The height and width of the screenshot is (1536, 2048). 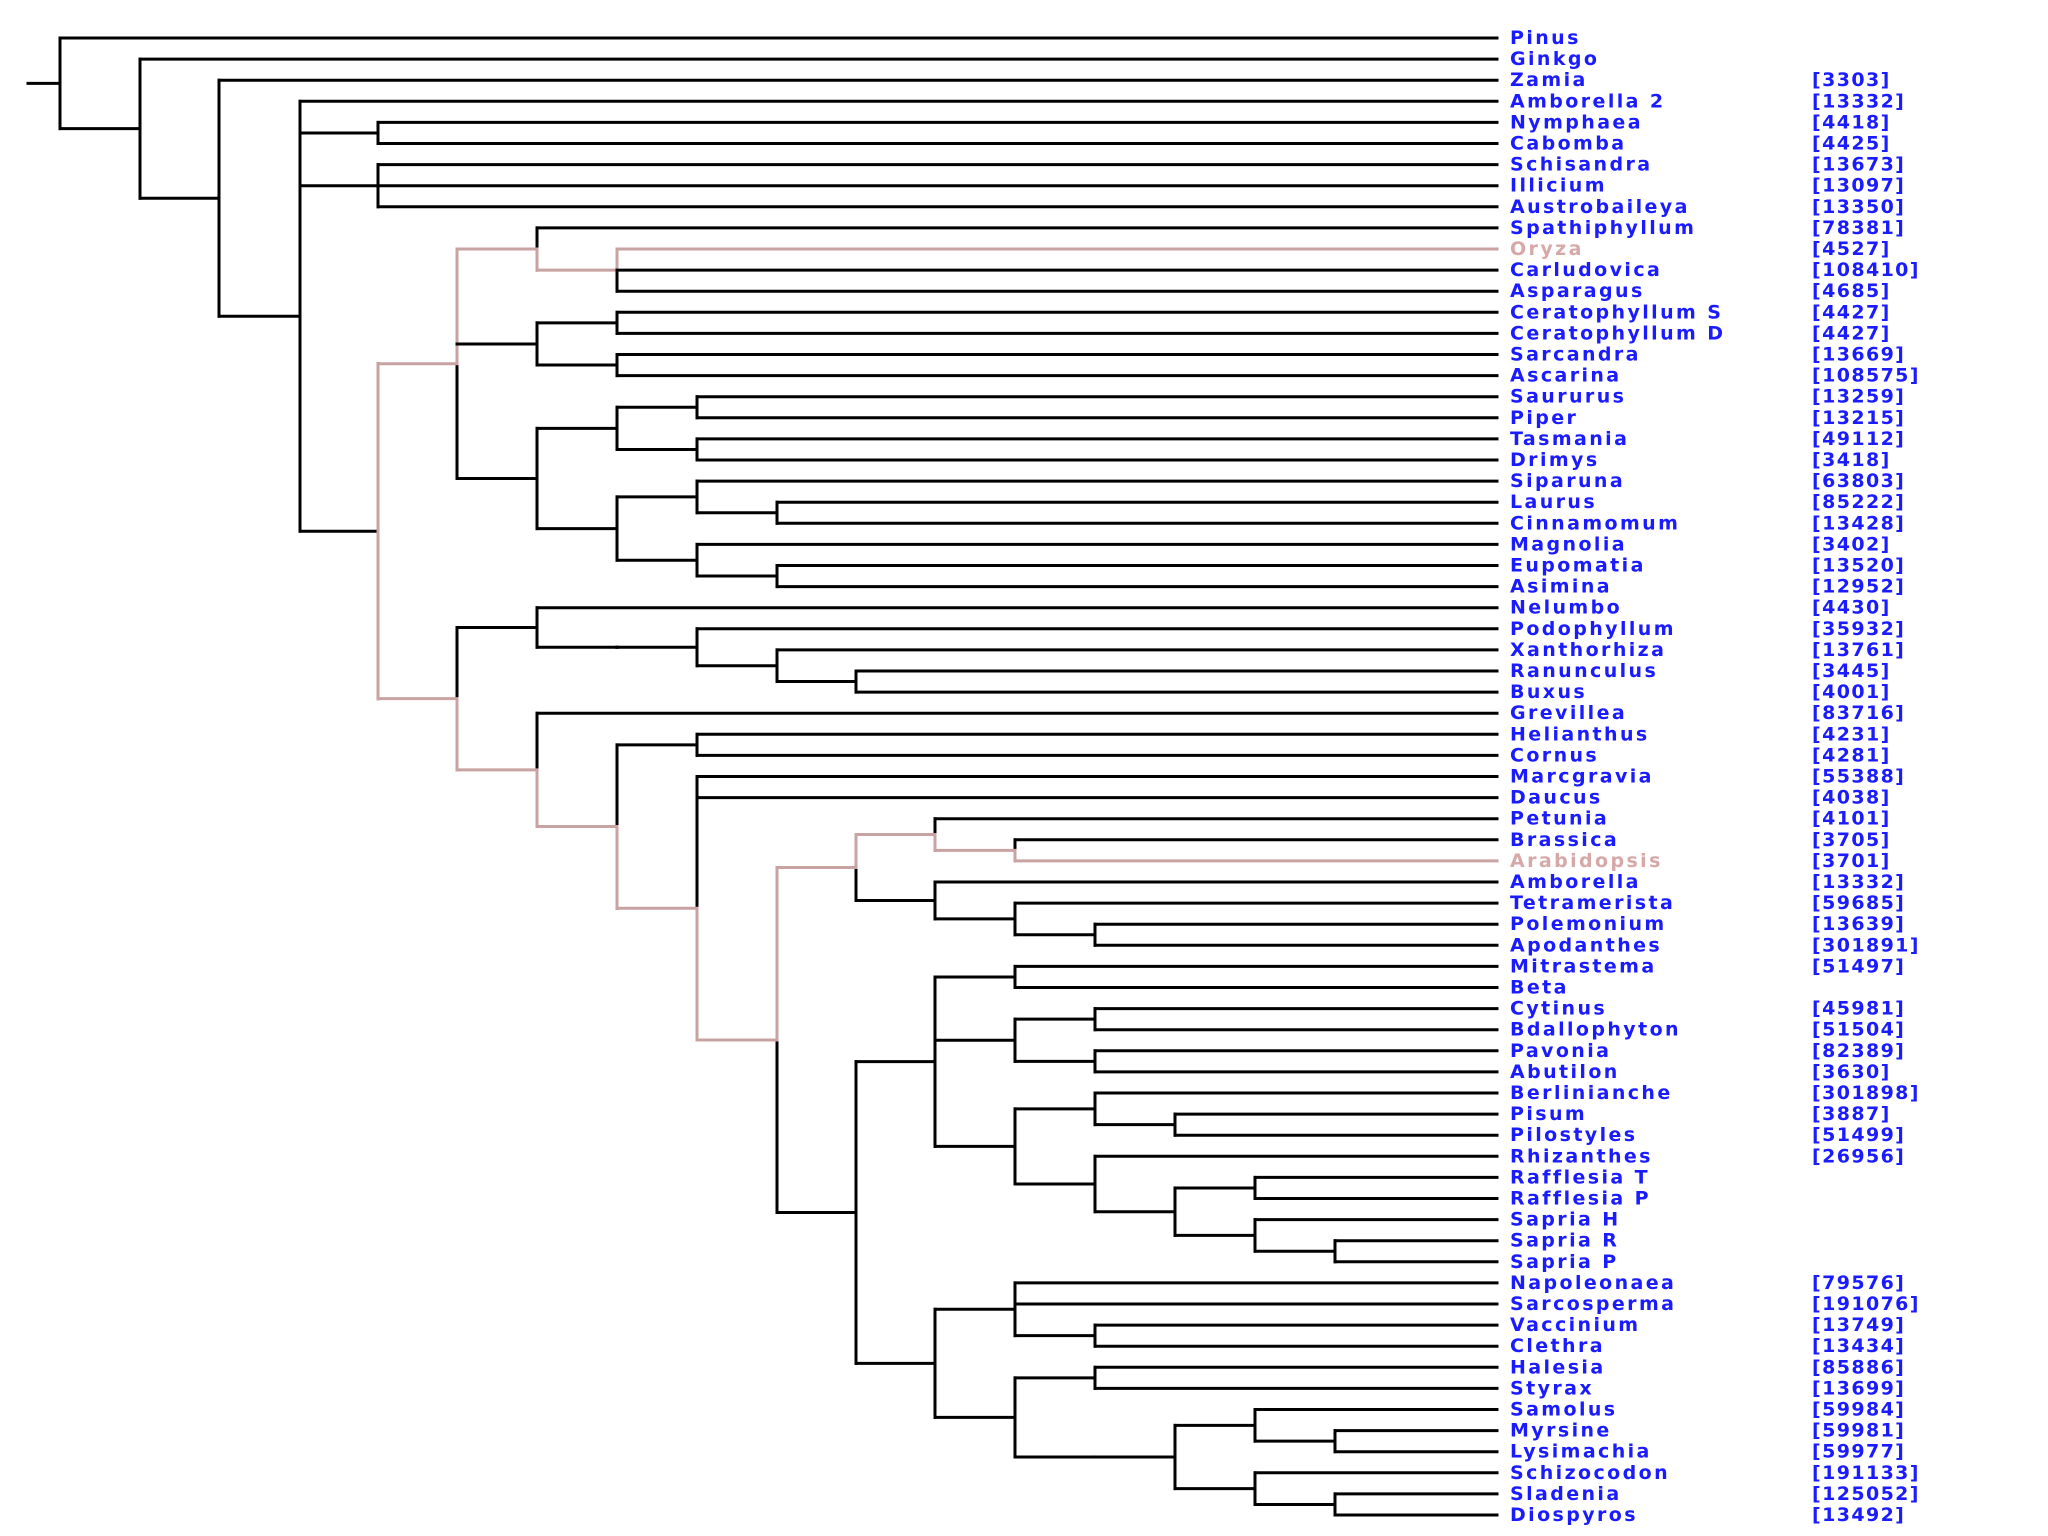 What do you see at coordinates (1851, 1114) in the screenshot?
I see `accession-label: [3887]` at bounding box center [1851, 1114].